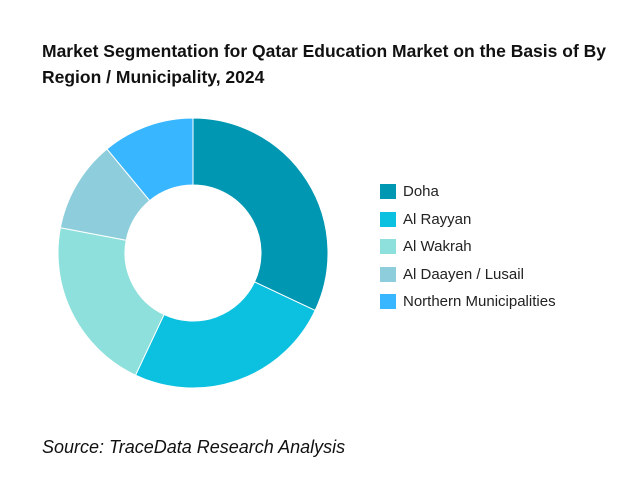 The height and width of the screenshot is (480, 640). I want to click on legend-label: Al Rayyan, so click(437, 219).